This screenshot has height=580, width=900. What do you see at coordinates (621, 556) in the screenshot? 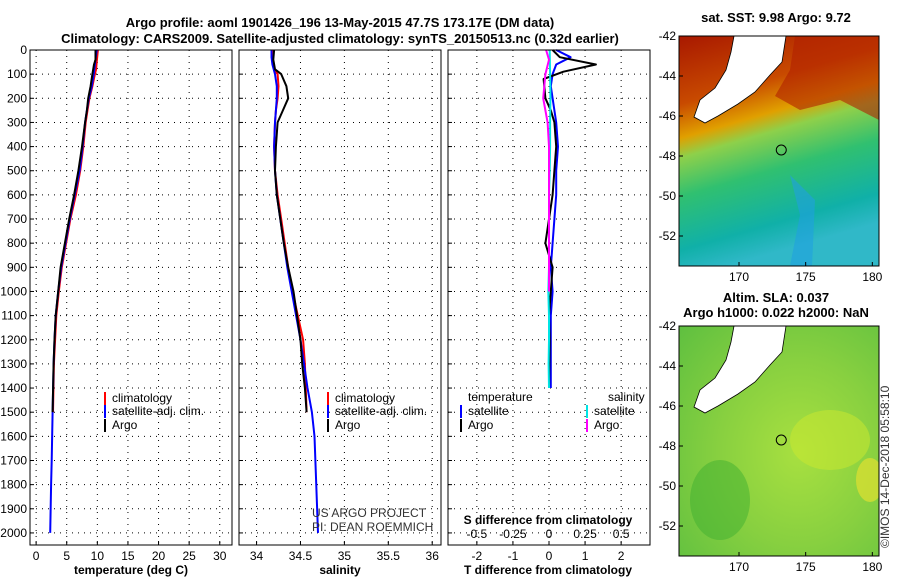
I see `x-tick-label: 2` at bounding box center [621, 556].